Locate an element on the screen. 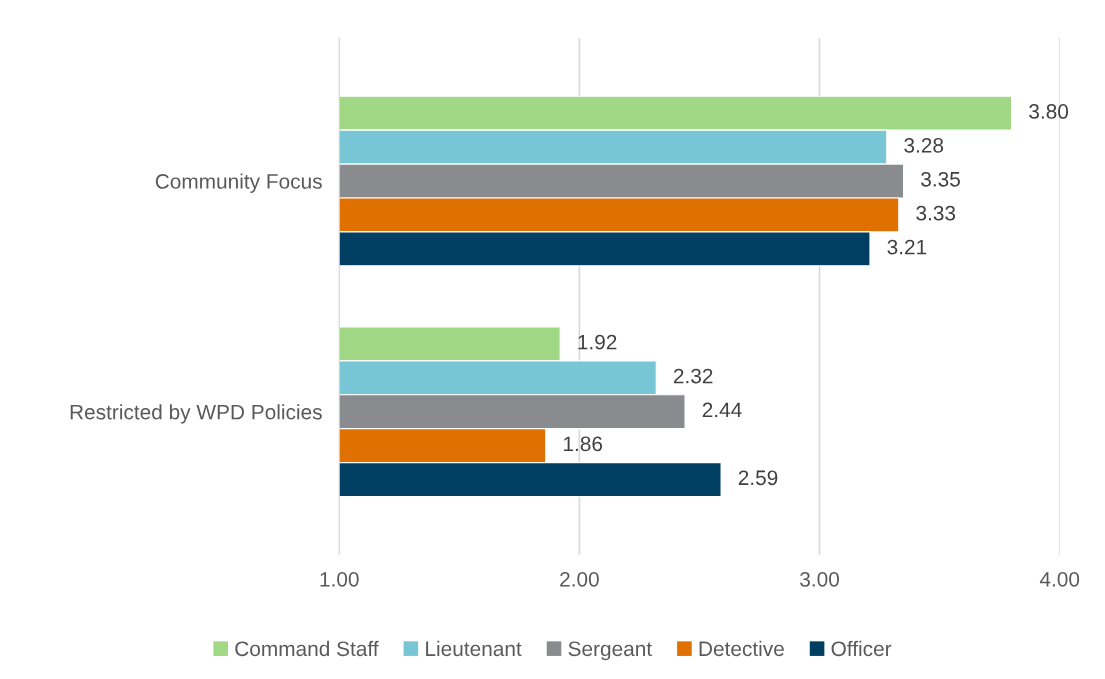 The height and width of the screenshot is (679, 1105). x-tick-label: 4.00 is located at coordinates (1059, 579).